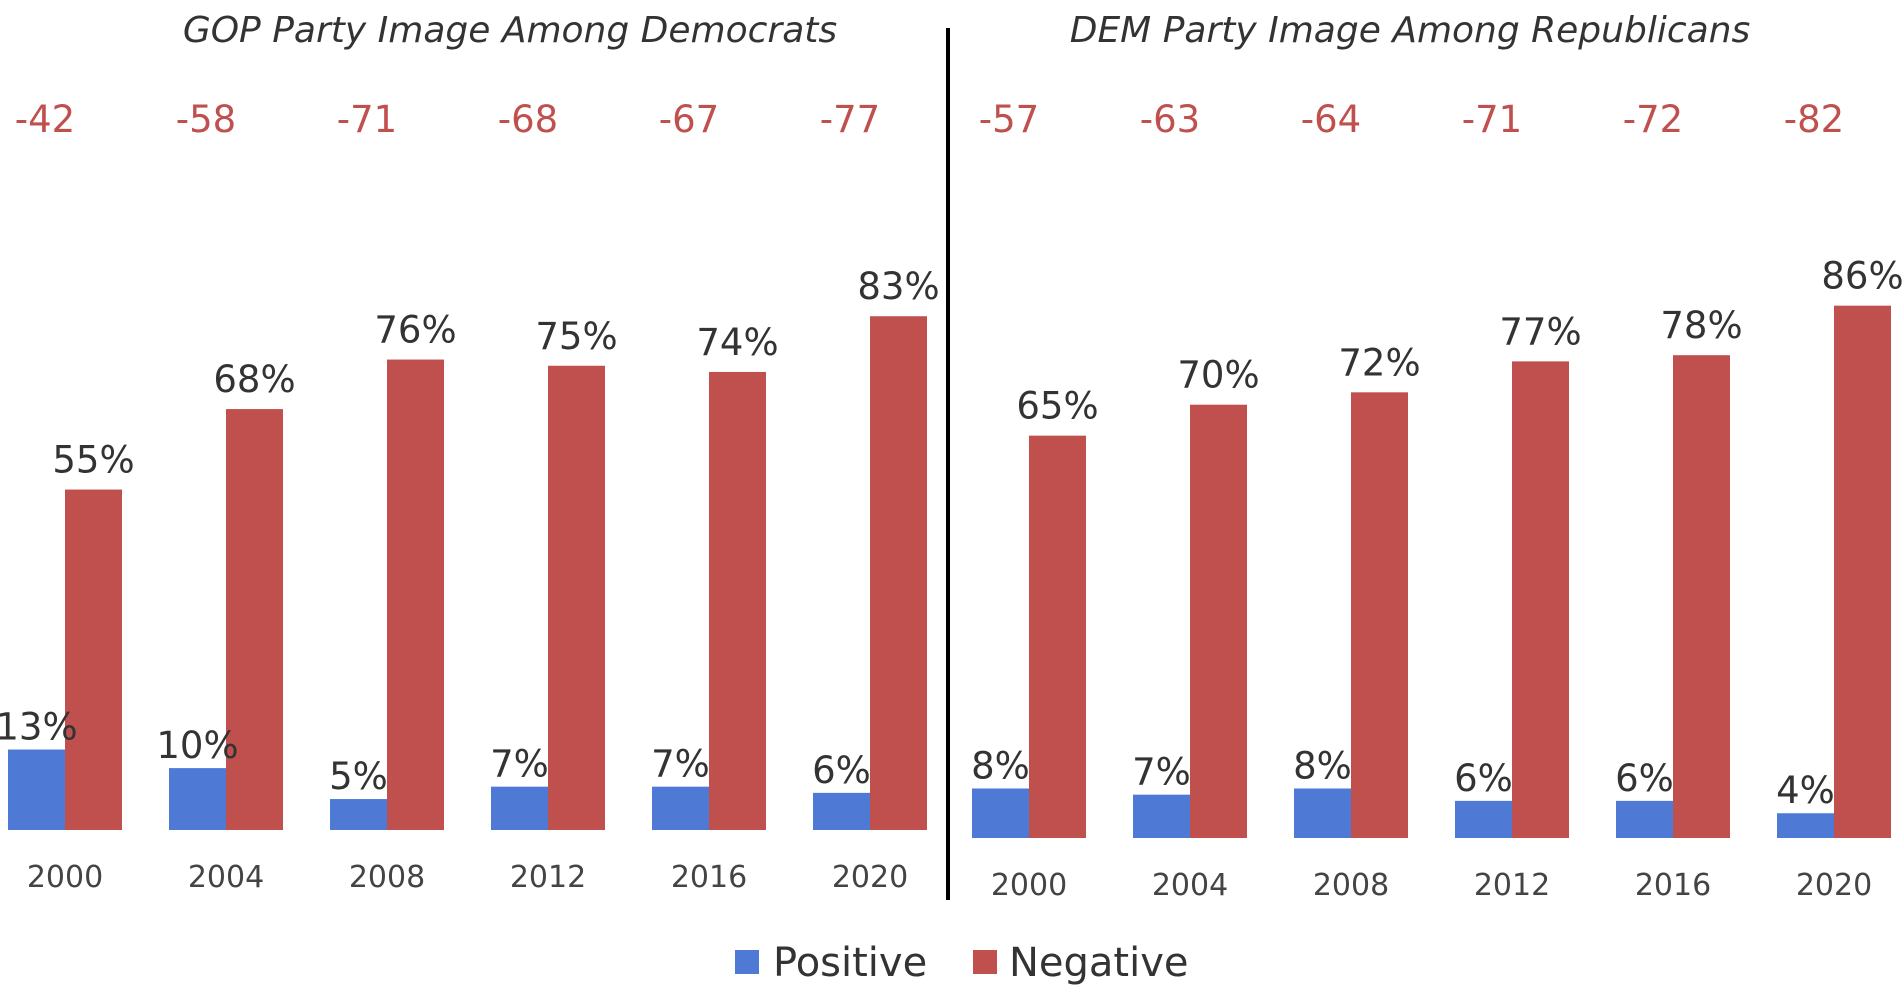 The height and width of the screenshot is (988, 1903). What do you see at coordinates (1057, 406) in the screenshot?
I see `negative-value-label: 65%` at bounding box center [1057, 406].